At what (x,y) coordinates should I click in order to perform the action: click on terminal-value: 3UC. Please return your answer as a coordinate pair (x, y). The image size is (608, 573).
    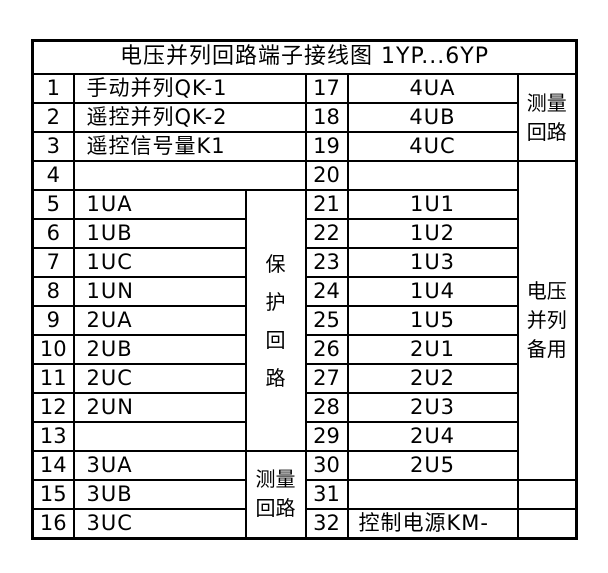
    Looking at the image, I should click on (159, 523).